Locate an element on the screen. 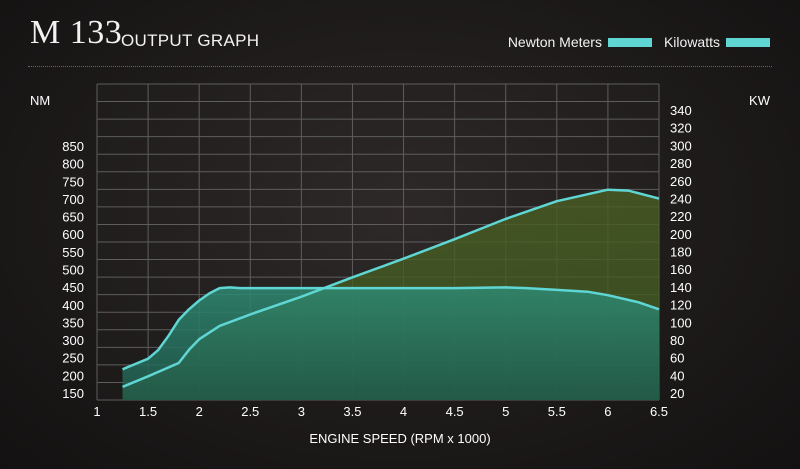 The width and height of the screenshot is (800, 469). y-right-tick-label: 40 is located at coordinates (677, 375).